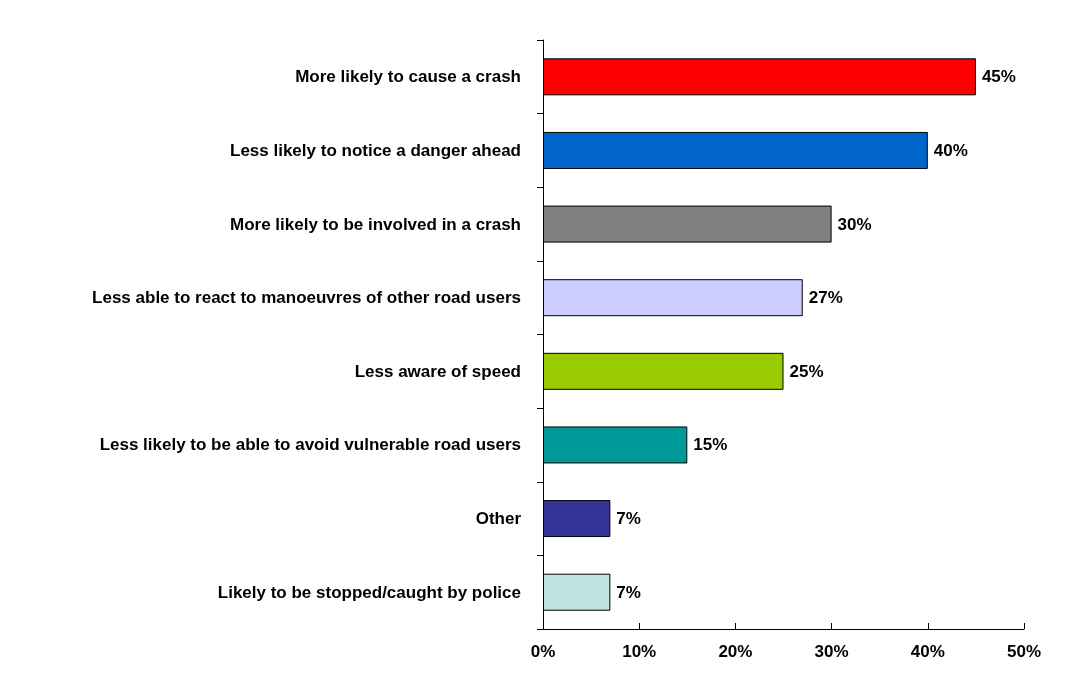 This screenshot has width=1080, height=695. I want to click on y-tick-label: Other, so click(498, 519).